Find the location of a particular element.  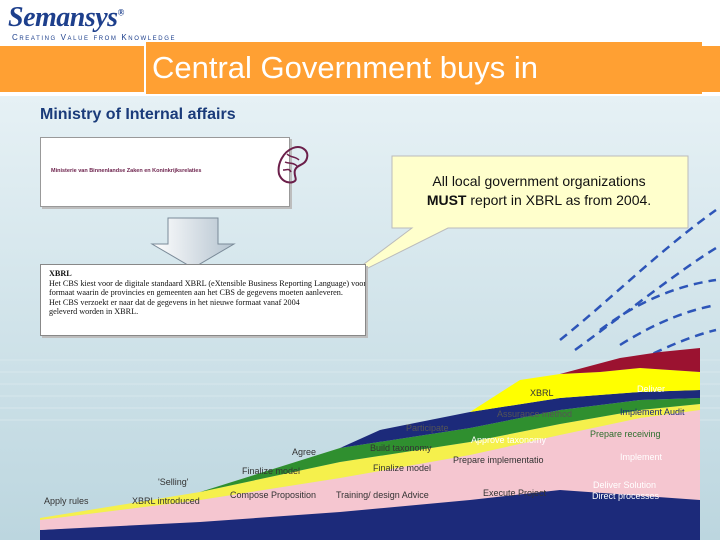

label-deliver: Deliver is located at coordinates (651, 389).